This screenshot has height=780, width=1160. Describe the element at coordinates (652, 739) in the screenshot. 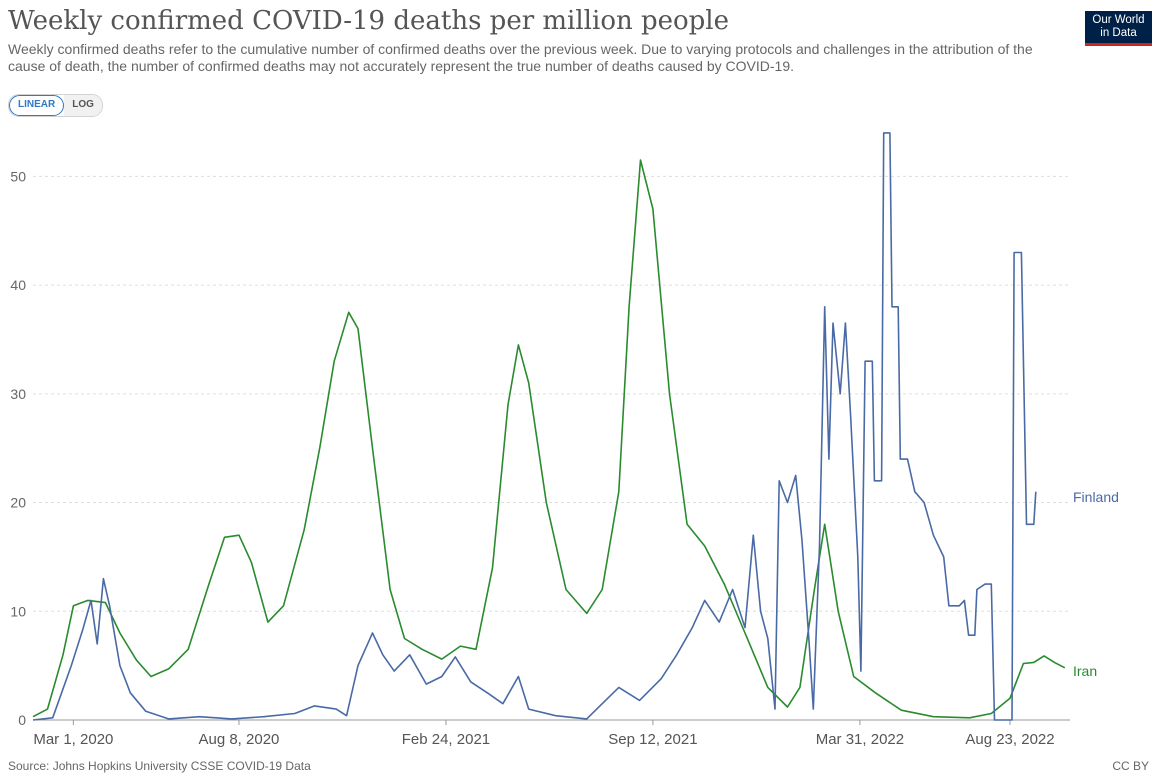

I see `x-tick-label: Sep 12, 2021` at that location.